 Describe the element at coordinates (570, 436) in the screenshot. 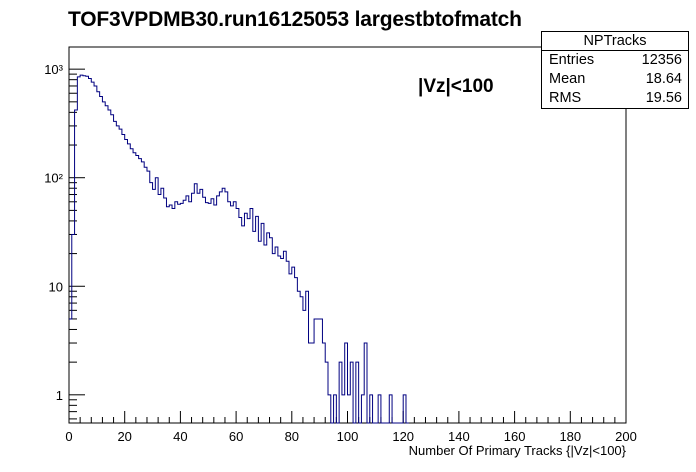

I see `x-tick-label: 180` at that location.